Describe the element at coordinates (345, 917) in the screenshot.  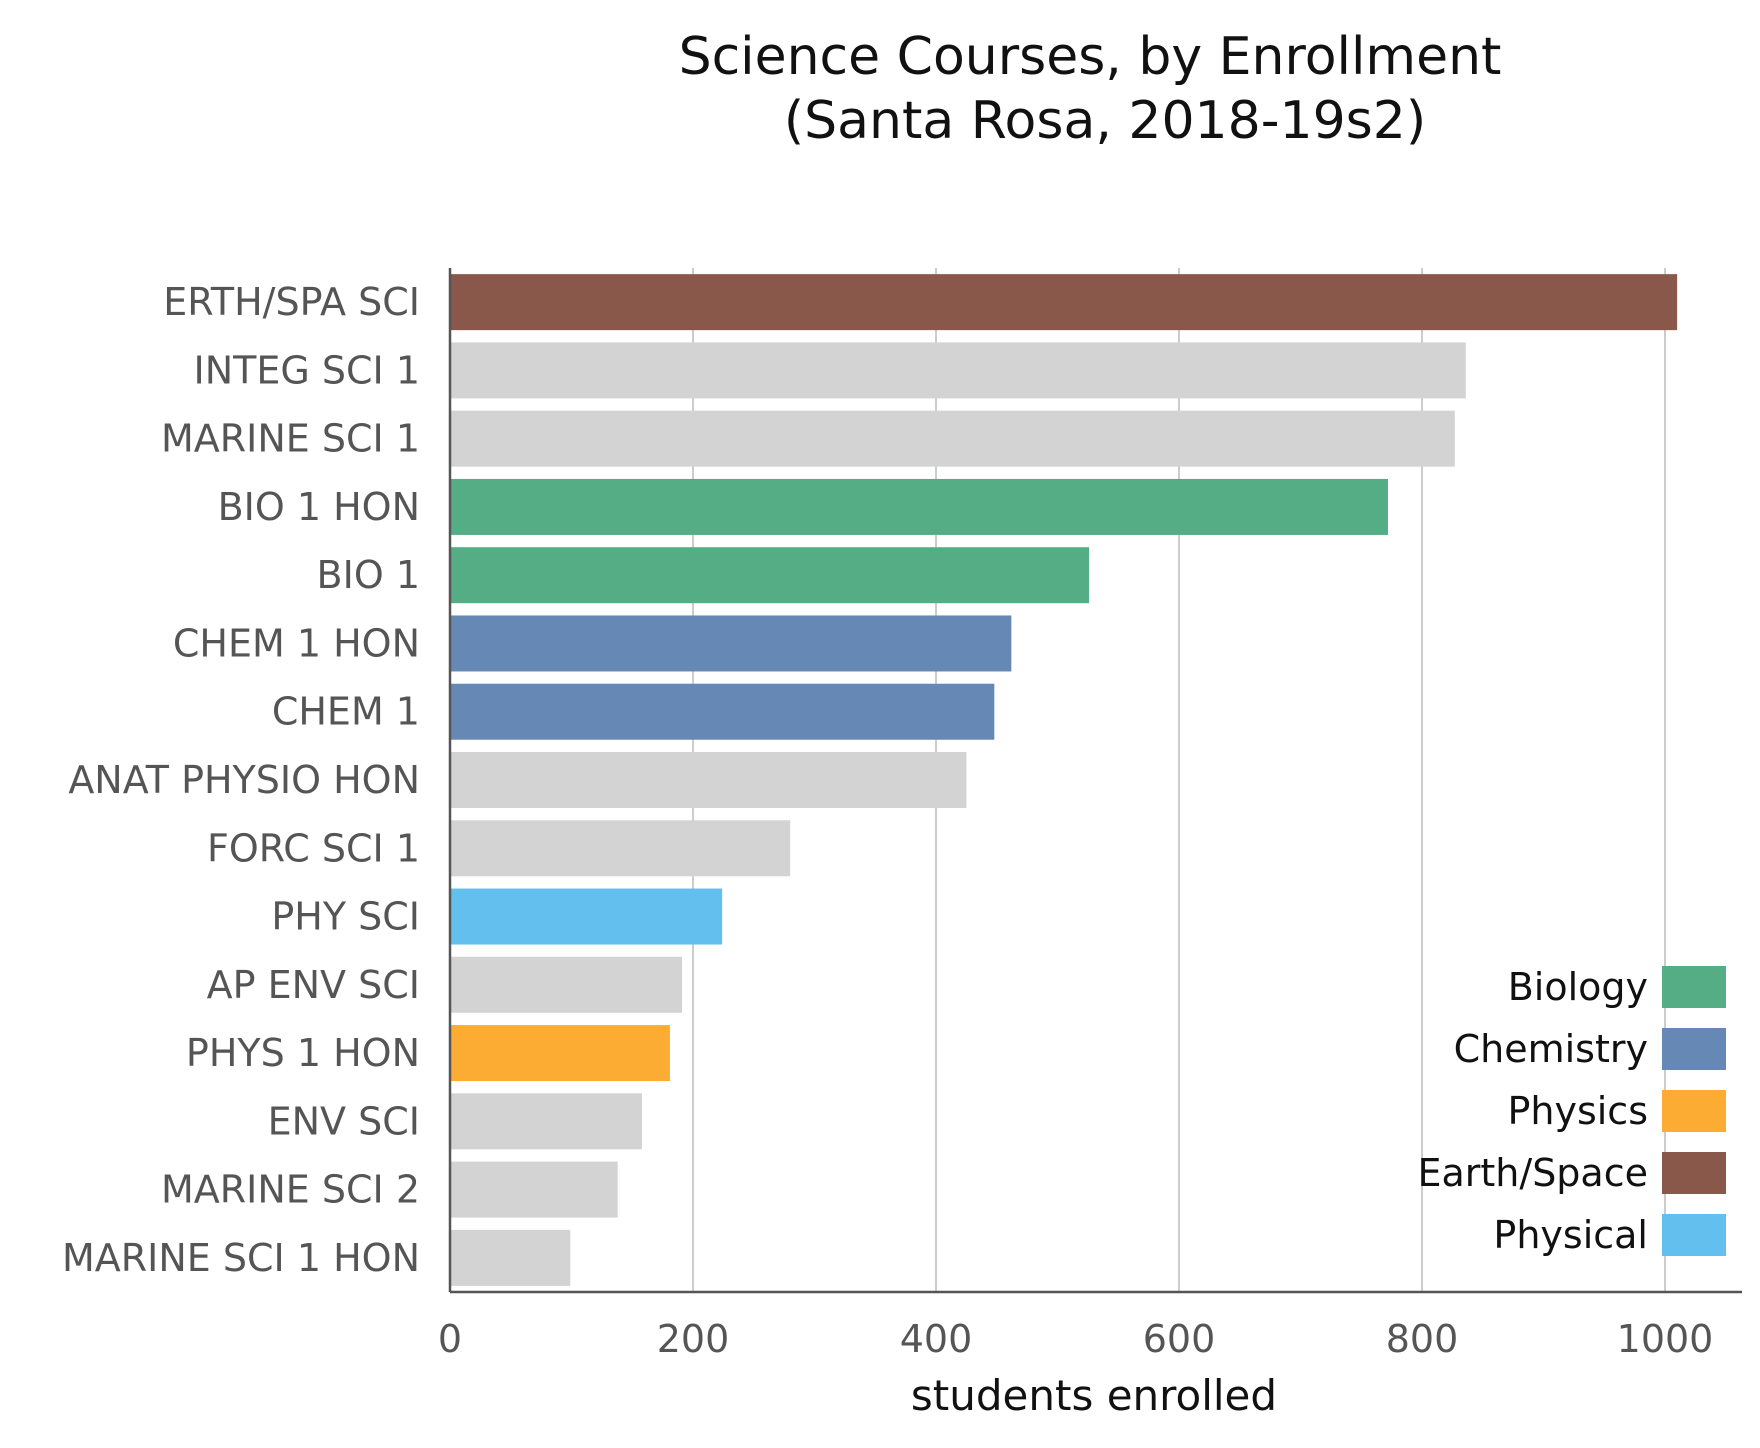
I see `category-label-9: PHY SCI` at that location.